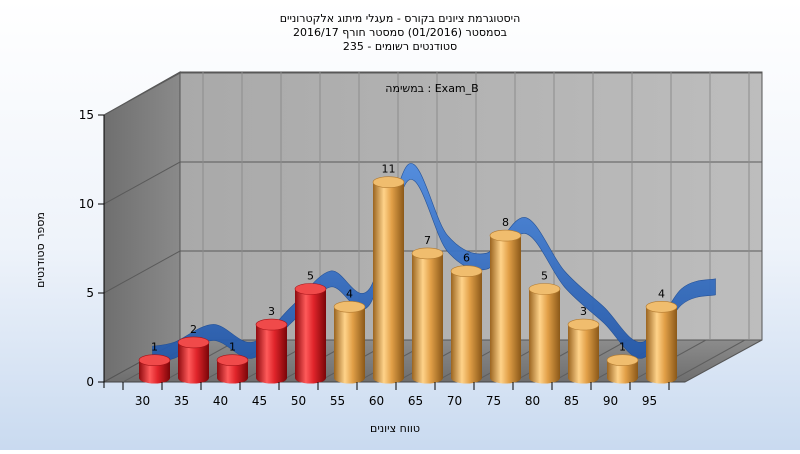 The image size is (800, 454). I want to click on y-axis-title: מספר סטודנטים, so click(40, 250).